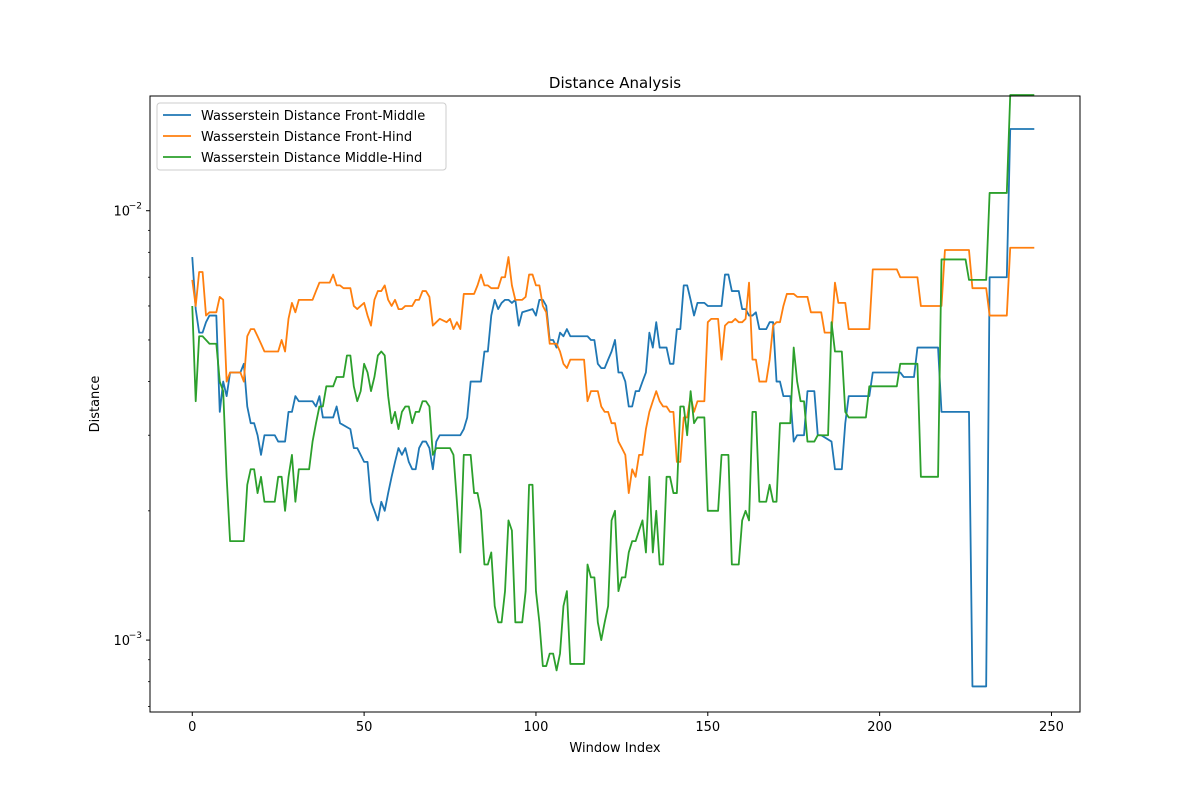 The height and width of the screenshot is (800, 1200). Describe the element at coordinates (879, 727) in the screenshot. I see `x-tick-label: 200` at that location.